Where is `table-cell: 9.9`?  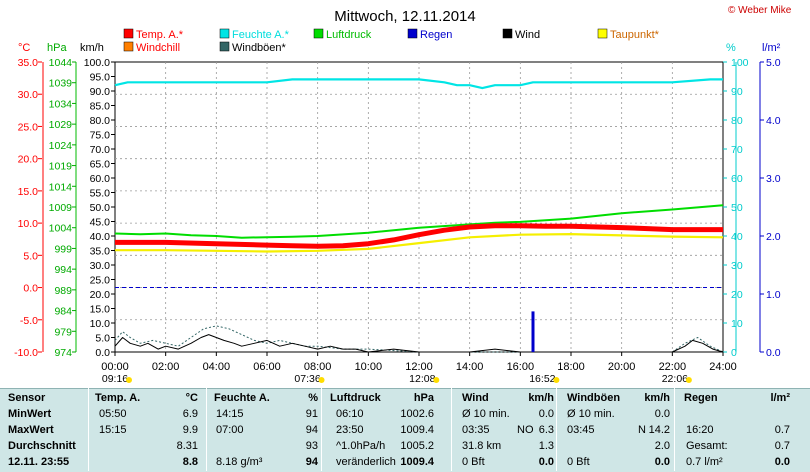 table-cell: 9.9 is located at coordinates (190, 430).